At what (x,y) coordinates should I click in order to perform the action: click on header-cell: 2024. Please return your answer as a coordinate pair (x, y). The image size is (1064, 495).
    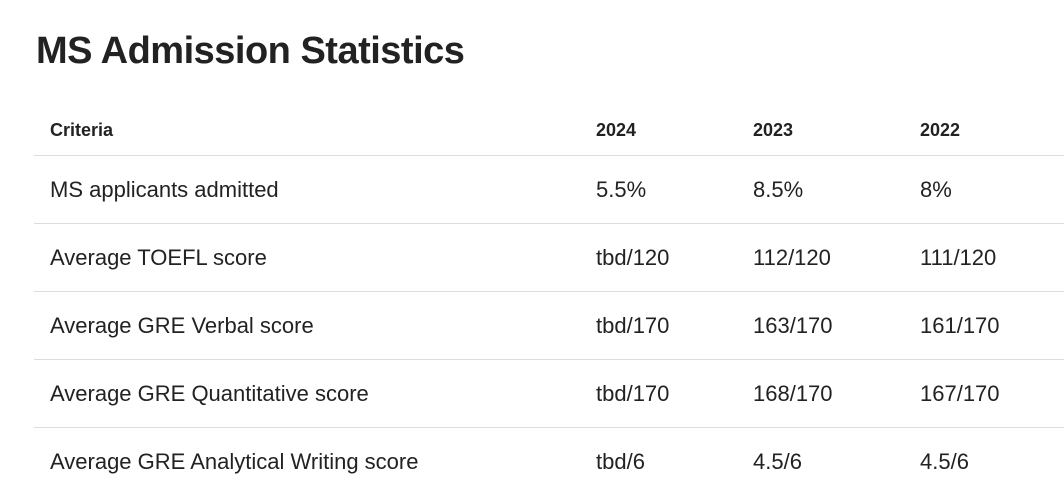
    Looking at the image, I should click on (616, 129).